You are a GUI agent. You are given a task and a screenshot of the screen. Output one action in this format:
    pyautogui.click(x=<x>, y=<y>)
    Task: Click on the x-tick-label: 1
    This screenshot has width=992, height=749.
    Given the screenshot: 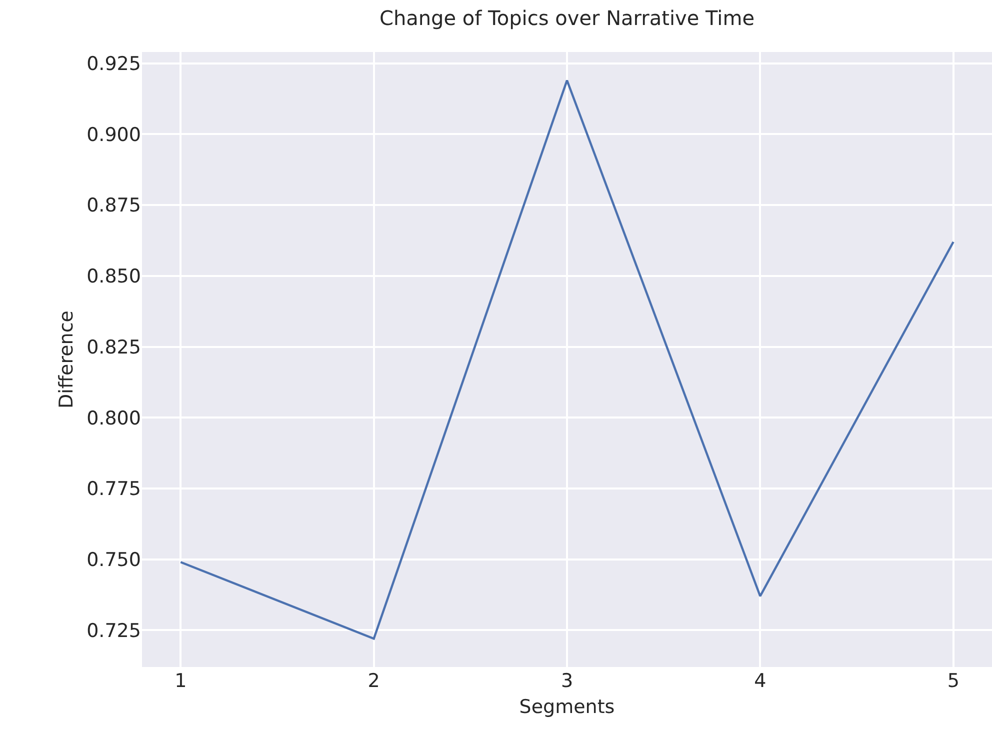 What is the action you would take?
    pyautogui.click(x=180, y=681)
    